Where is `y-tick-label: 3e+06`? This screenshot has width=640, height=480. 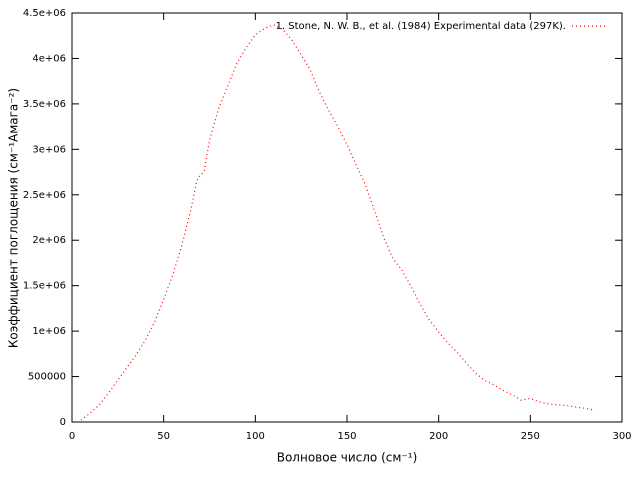
y-tick-label: 3e+06 is located at coordinates (49, 149).